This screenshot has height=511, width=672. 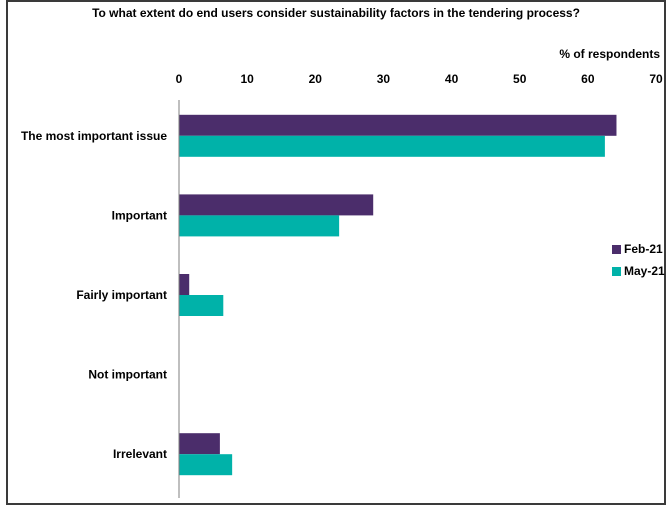 What do you see at coordinates (316, 79) in the screenshot?
I see `x-tick-label: 20` at bounding box center [316, 79].